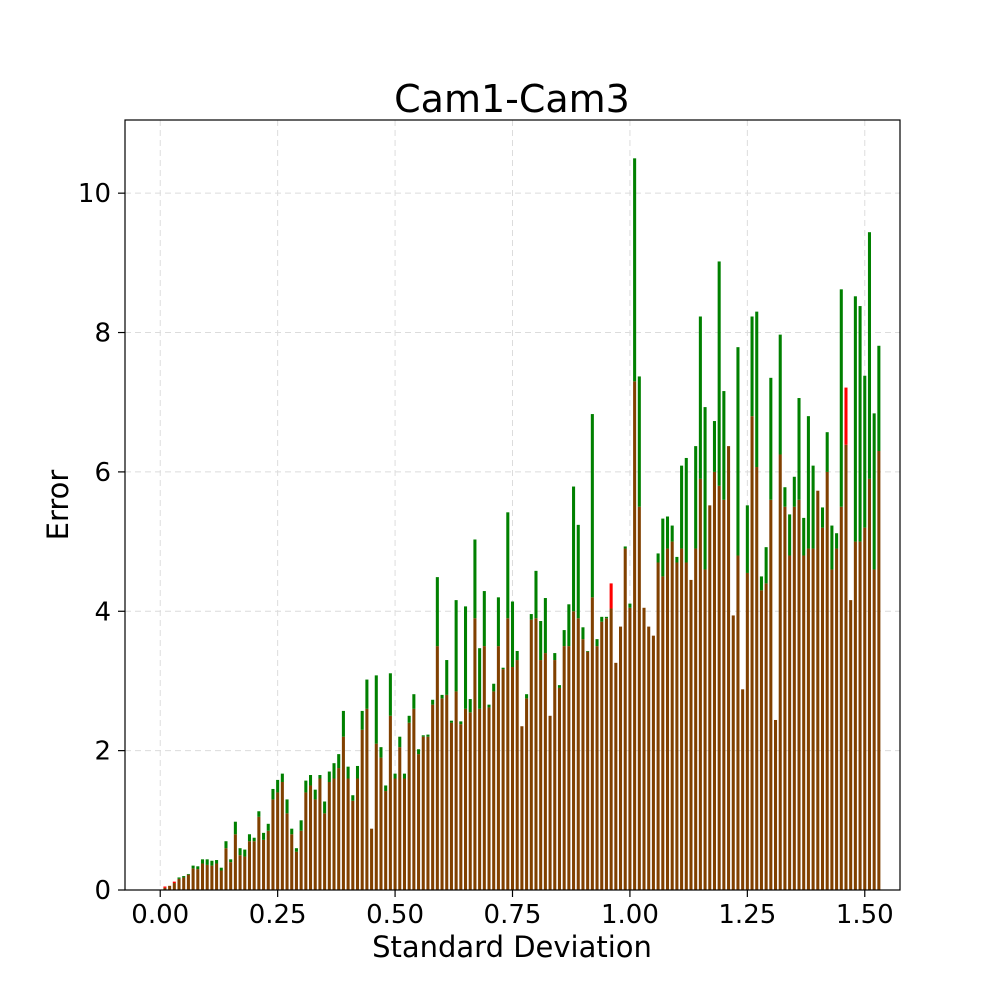  What do you see at coordinates (513, 915) in the screenshot?
I see `x-tick-label: 0.75` at bounding box center [513, 915].